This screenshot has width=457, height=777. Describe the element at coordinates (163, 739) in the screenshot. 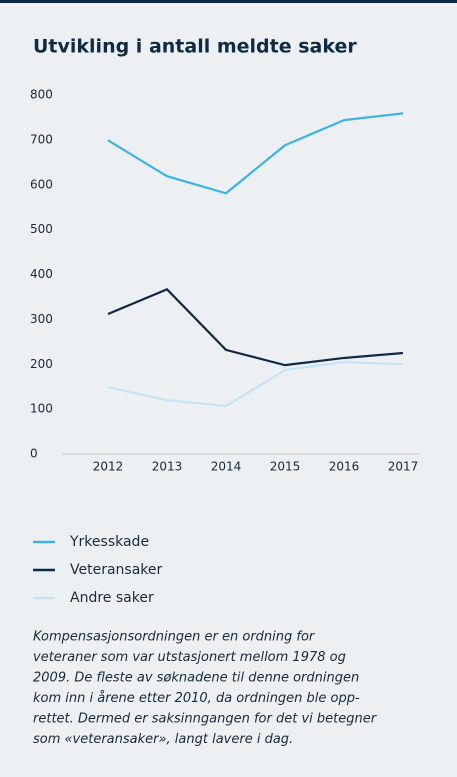

I see `footnote: som «veteransaker», langt lavere i dag.` at that location.